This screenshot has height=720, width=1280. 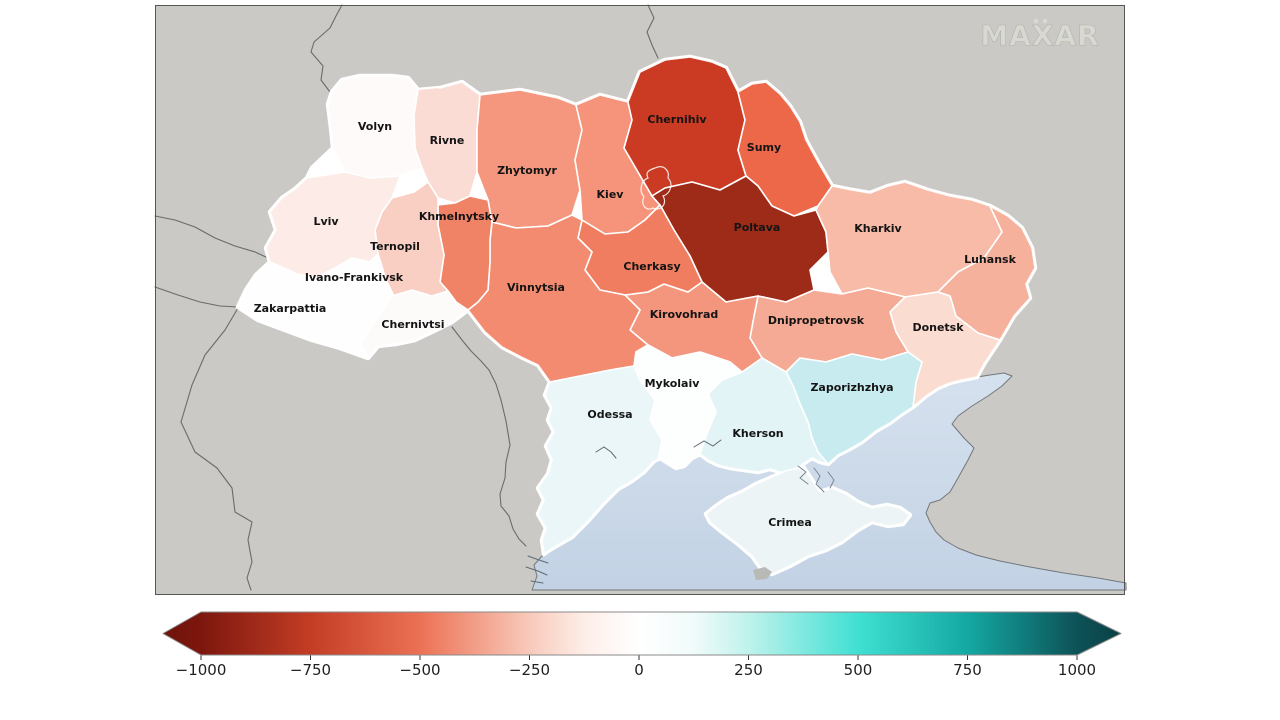 What do you see at coordinates (310, 670) in the screenshot?
I see `tick-label-neg750: −750` at bounding box center [310, 670].